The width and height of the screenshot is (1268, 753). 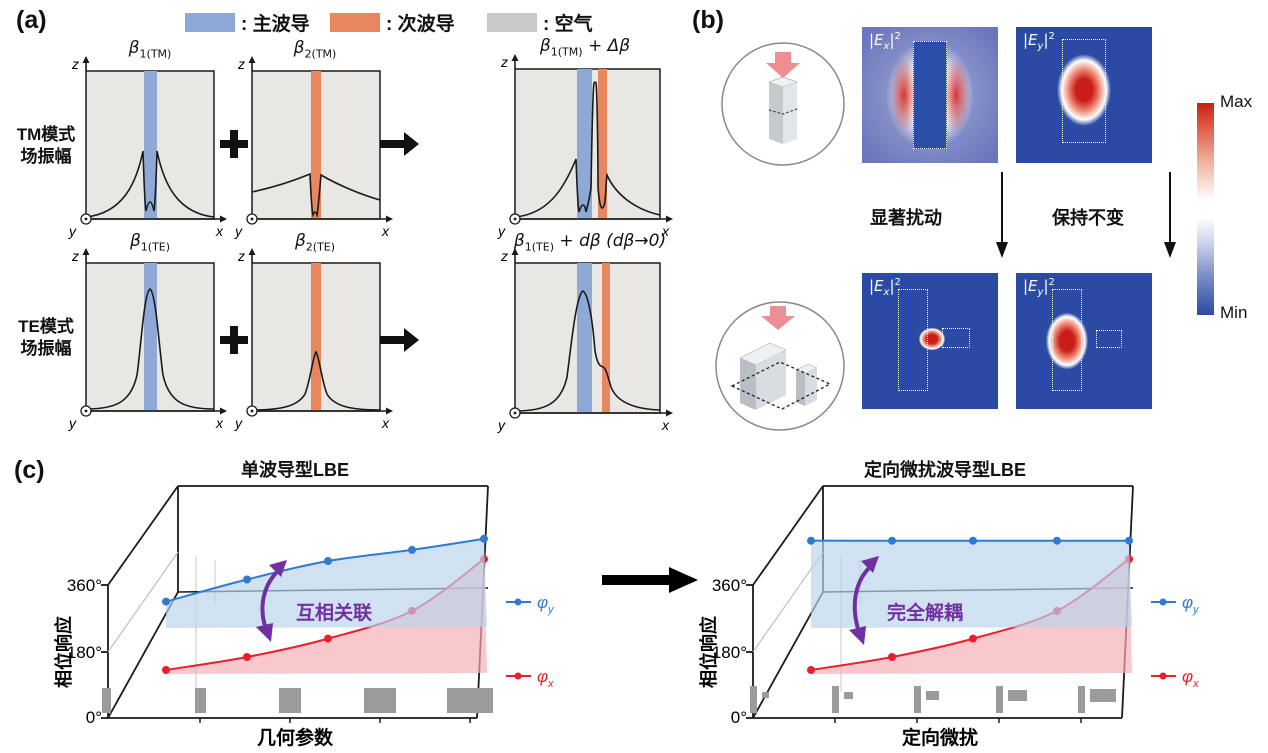 I want to click on mode-plot-tm-secondary: z x y, so click(x=313, y=147).